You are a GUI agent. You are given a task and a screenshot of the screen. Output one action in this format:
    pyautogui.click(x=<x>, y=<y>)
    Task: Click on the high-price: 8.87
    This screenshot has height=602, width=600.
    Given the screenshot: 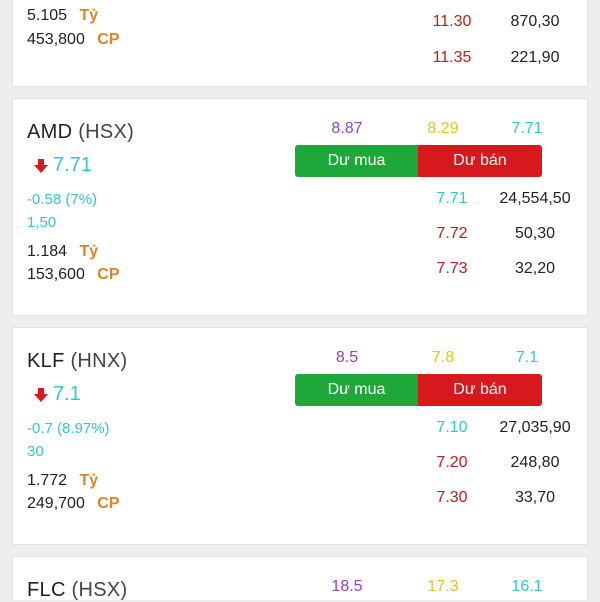 What is the action you would take?
    pyautogui.click(x=347, y=128)
    